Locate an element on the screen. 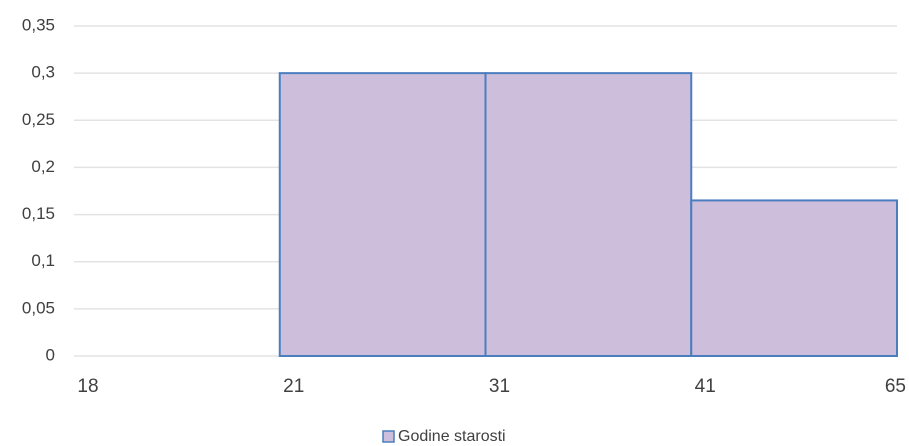 Image resolution: width=909 pixels, height=446 pixels. legend-label: Godine starosti is located at coordinates (452, 436).